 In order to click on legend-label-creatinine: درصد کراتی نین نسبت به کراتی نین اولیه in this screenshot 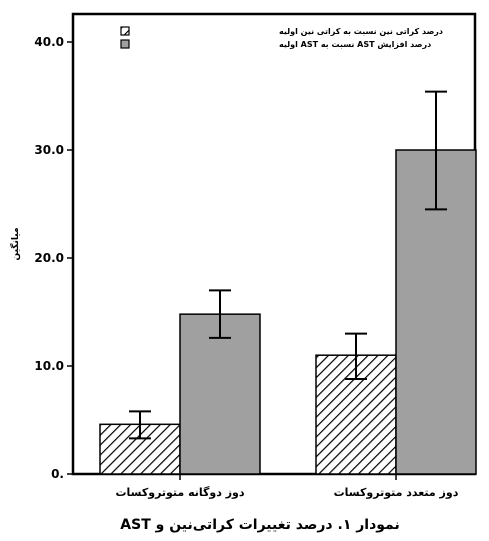, I will do `click(361, 31)`.